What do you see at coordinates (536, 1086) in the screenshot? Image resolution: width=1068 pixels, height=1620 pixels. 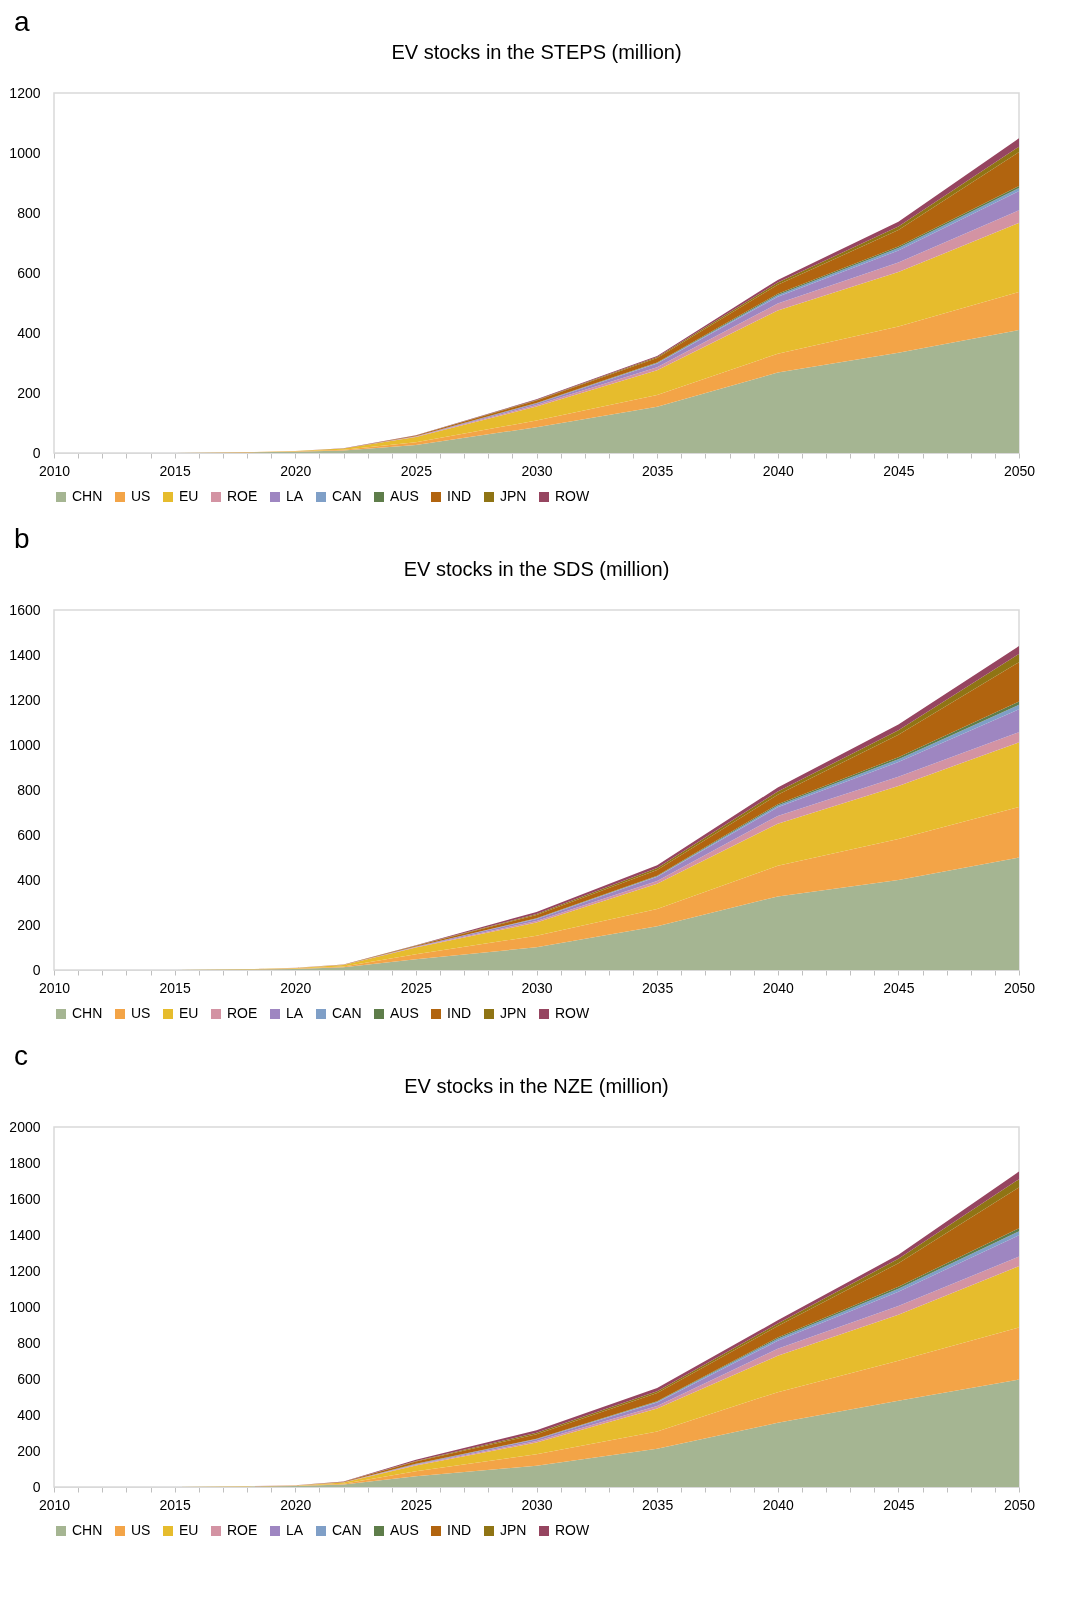 I see `chart-title: EV stocks in the NZE (million)` at bounding box center [536, 1086].